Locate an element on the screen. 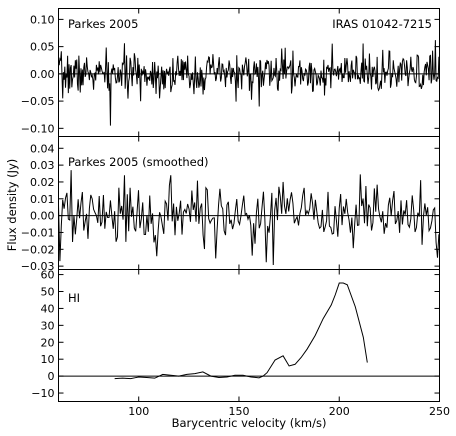  y-tick-label: 0.04 is located at coordinates (42, 148).